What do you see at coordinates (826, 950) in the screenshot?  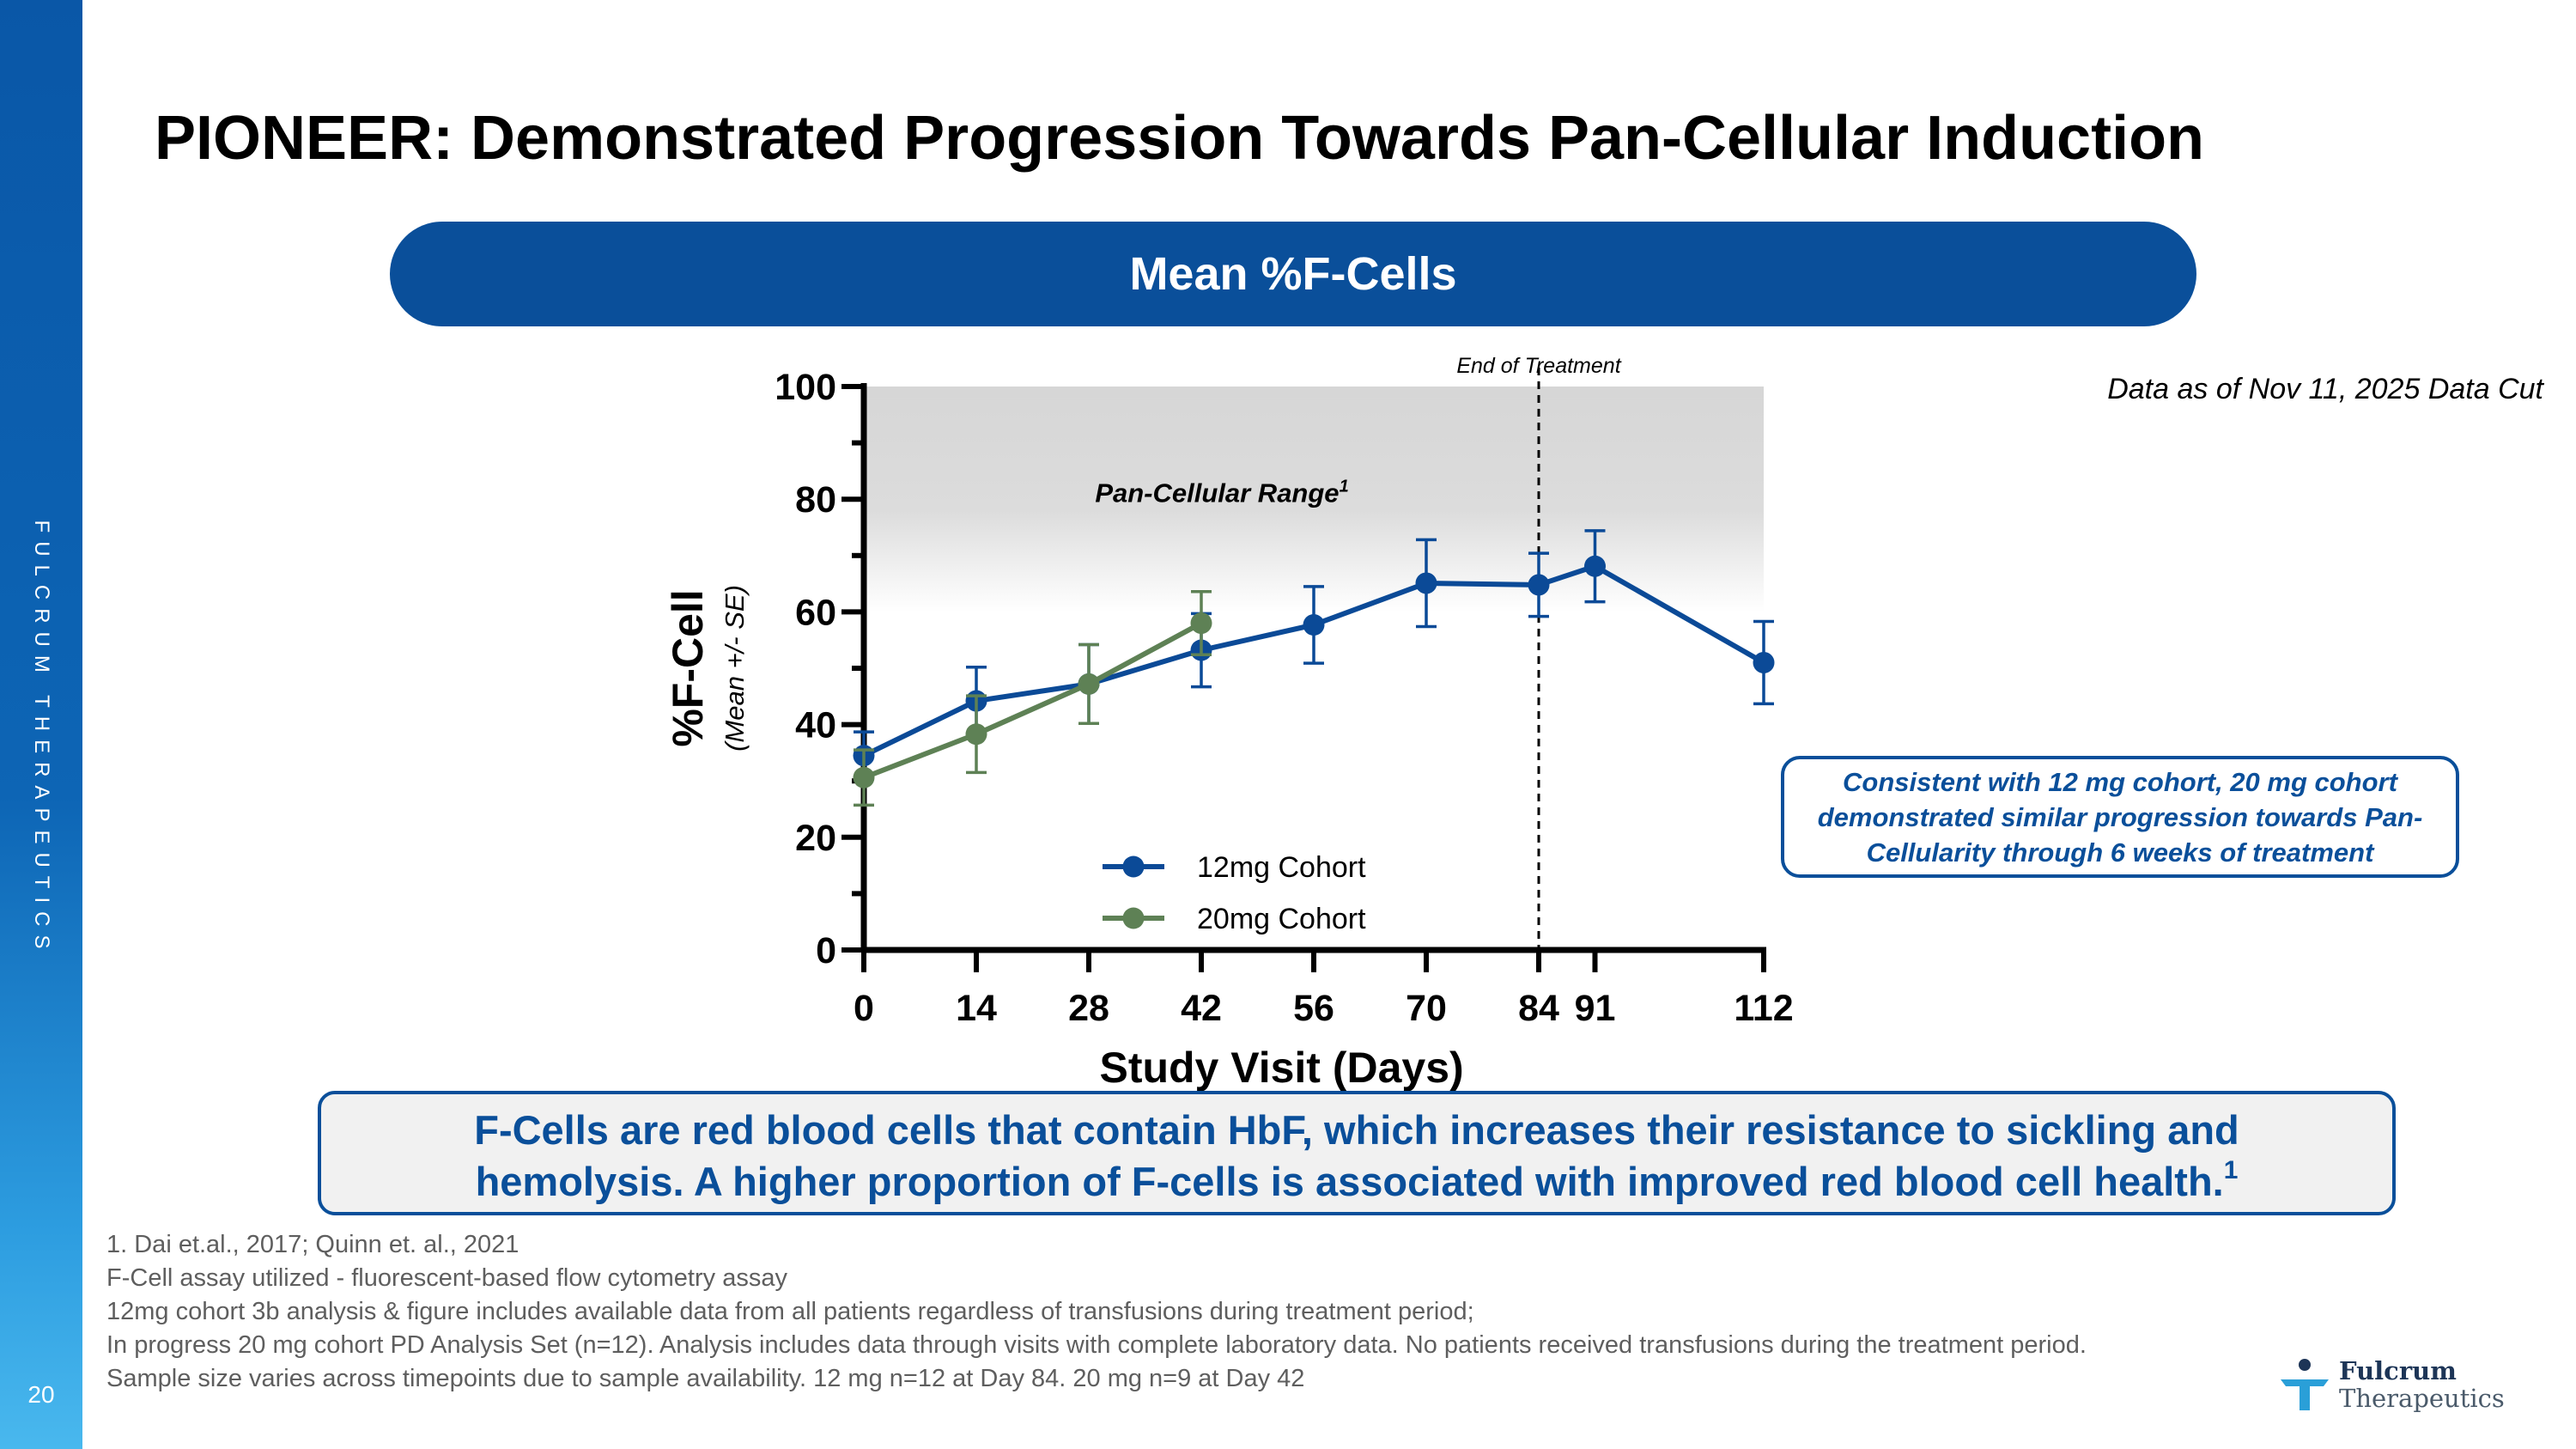 I see `y-tick-label: 0` at bounding box center [826, 950].